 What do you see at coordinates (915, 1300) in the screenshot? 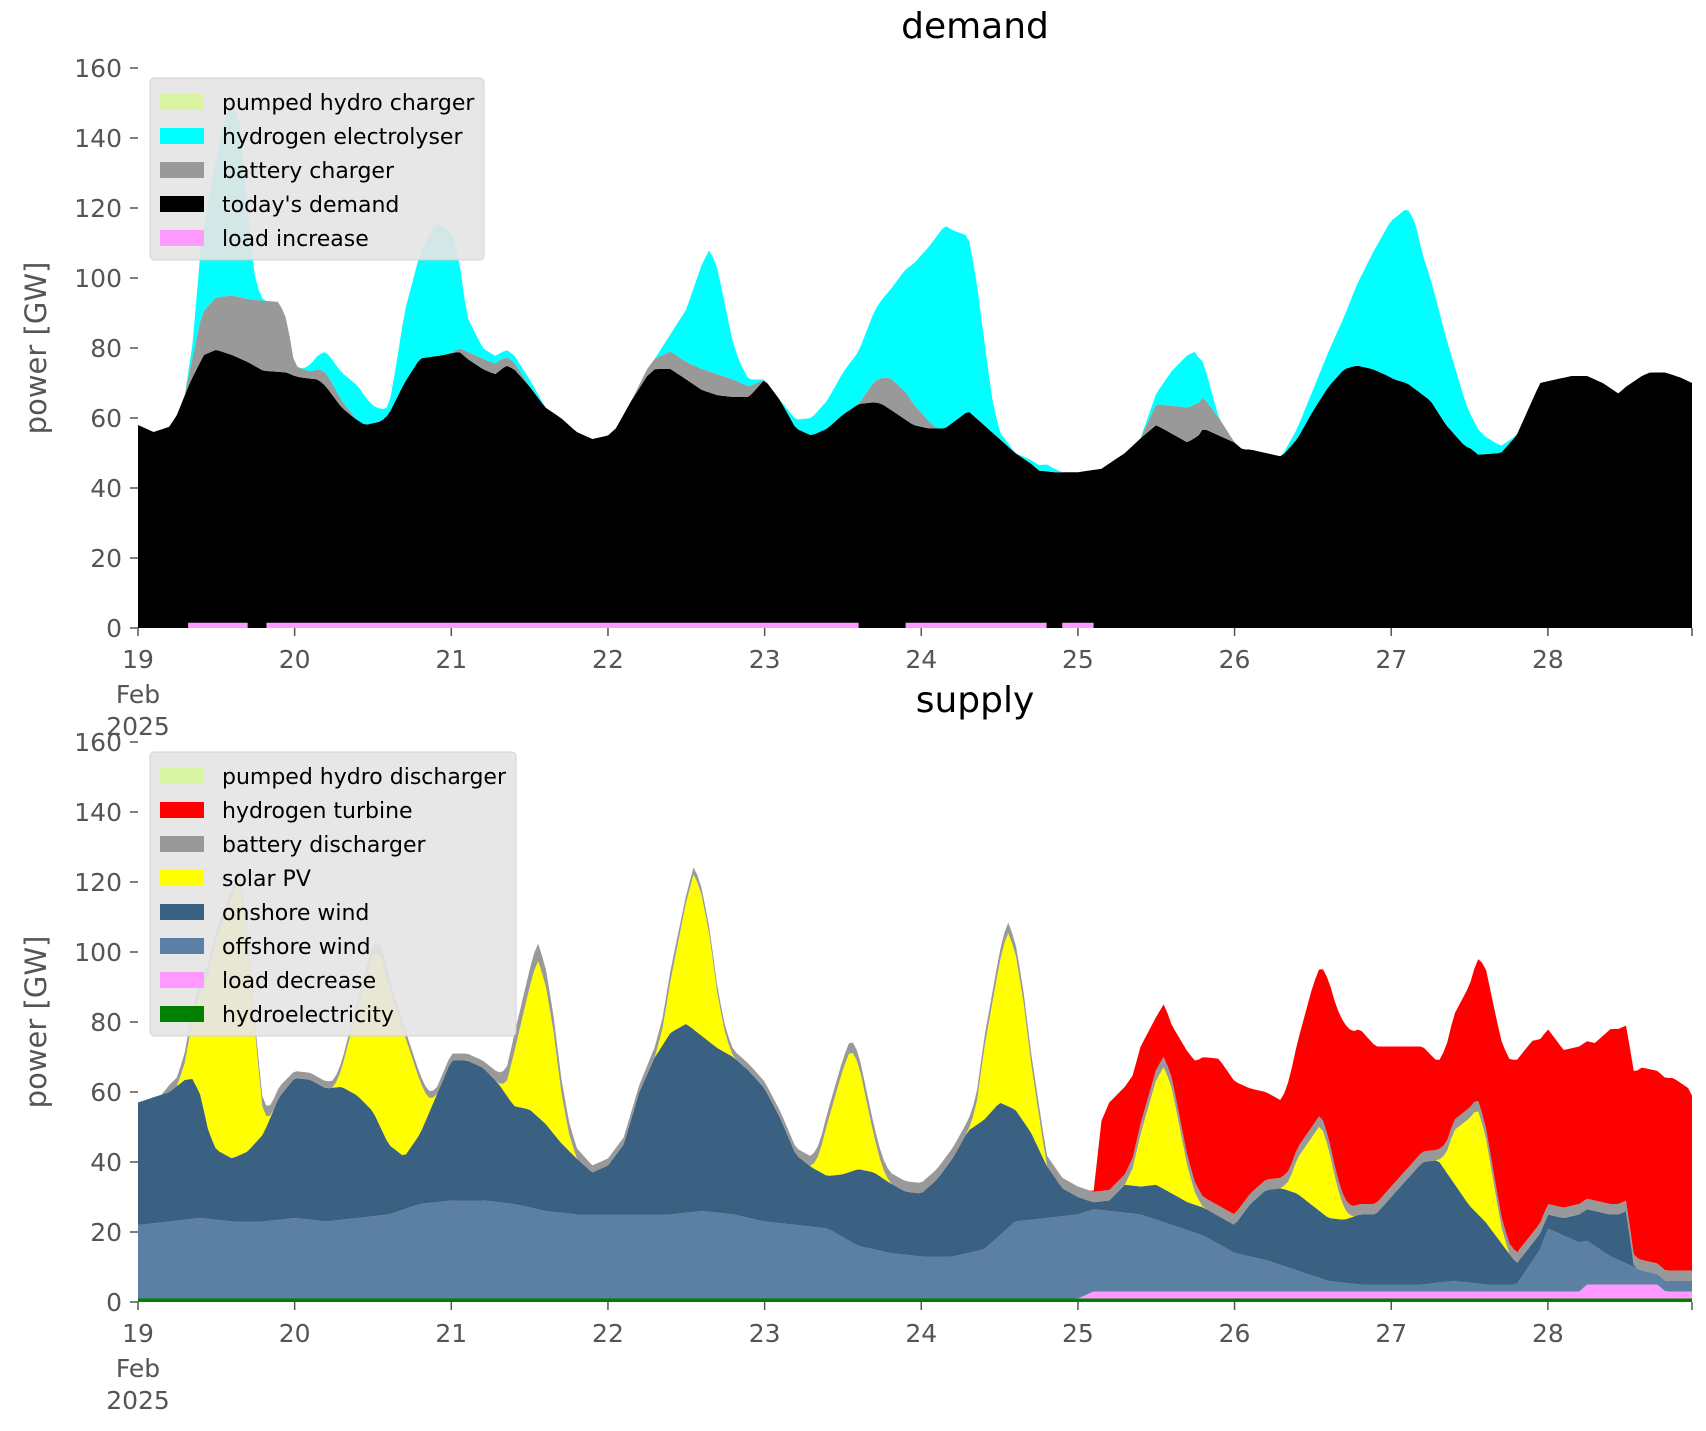
I see `area-hydroelectricity` at bounding box center [915, 1300].